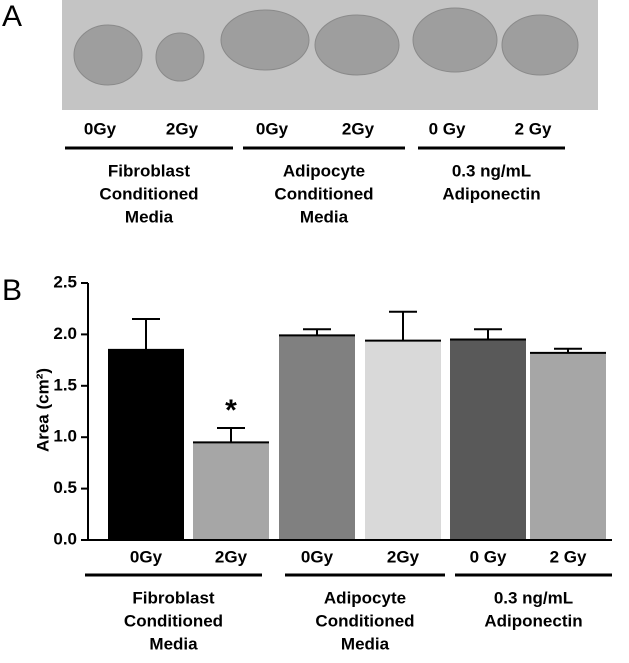 The image size is (629, 663). I want to click on x-tick-label: 0 Gy, so click(488, 556).